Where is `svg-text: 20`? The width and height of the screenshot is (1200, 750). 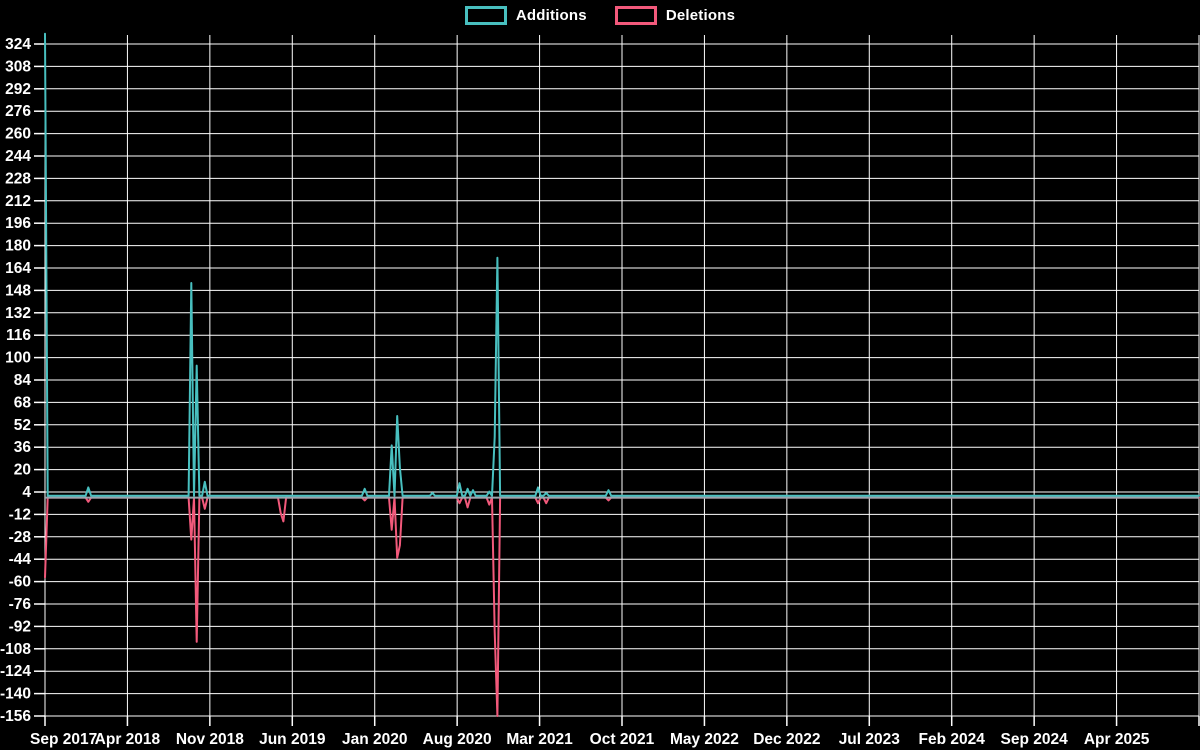 svg-text: 20 is located at coordinates (22, 470).